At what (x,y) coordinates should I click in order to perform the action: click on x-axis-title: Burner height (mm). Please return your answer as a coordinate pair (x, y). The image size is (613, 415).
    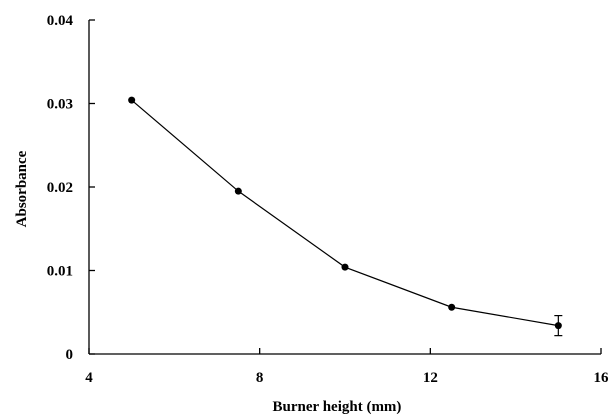
    Looking at the image, I should click on (337, 407).